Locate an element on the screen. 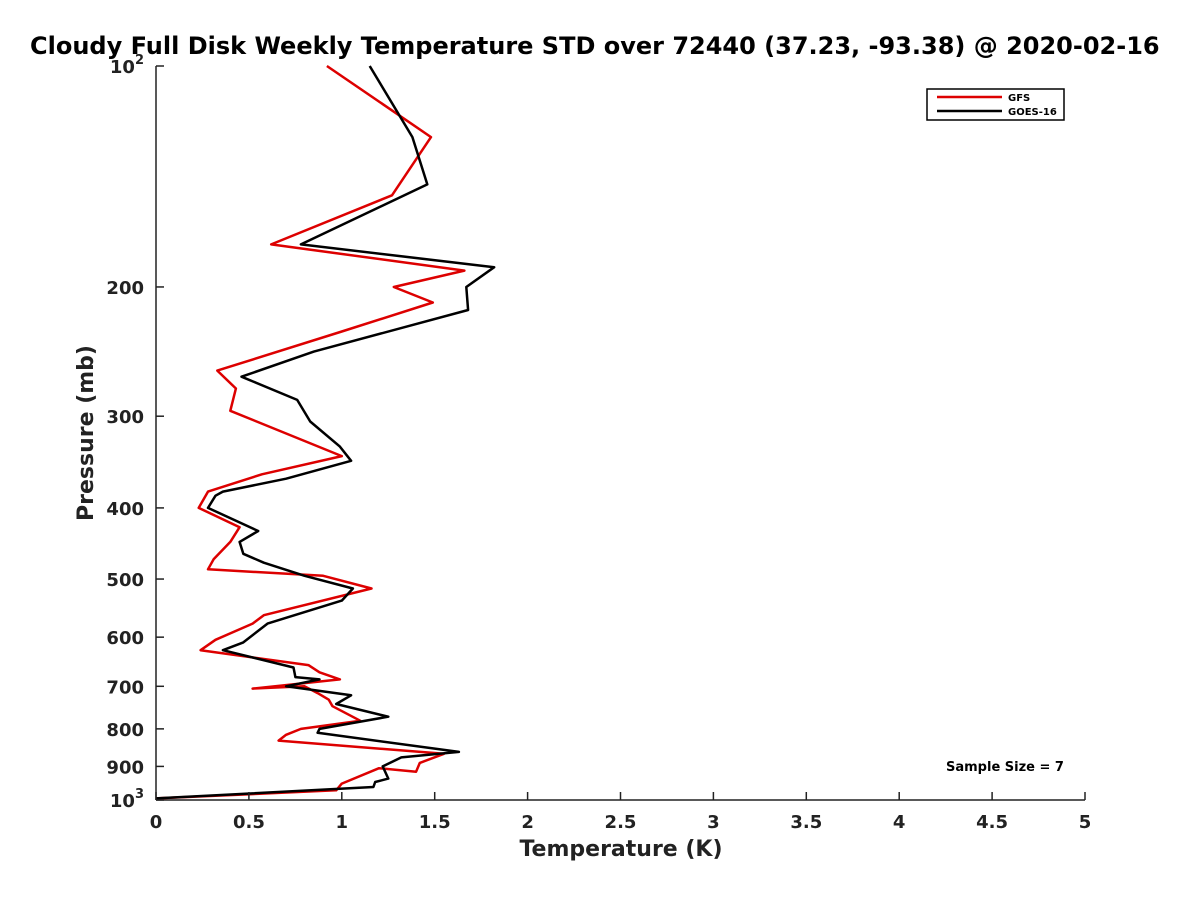 This screenshot has height=905, width=1200. legend-label-goes16: GOES-16 is located at coordinates (1032, 112).